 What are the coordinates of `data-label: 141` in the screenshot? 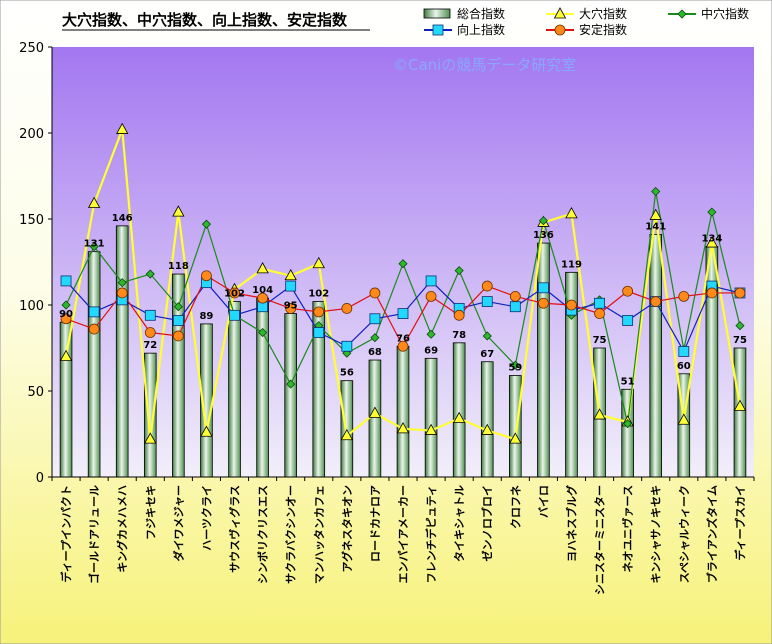 It's located at (655, 226).